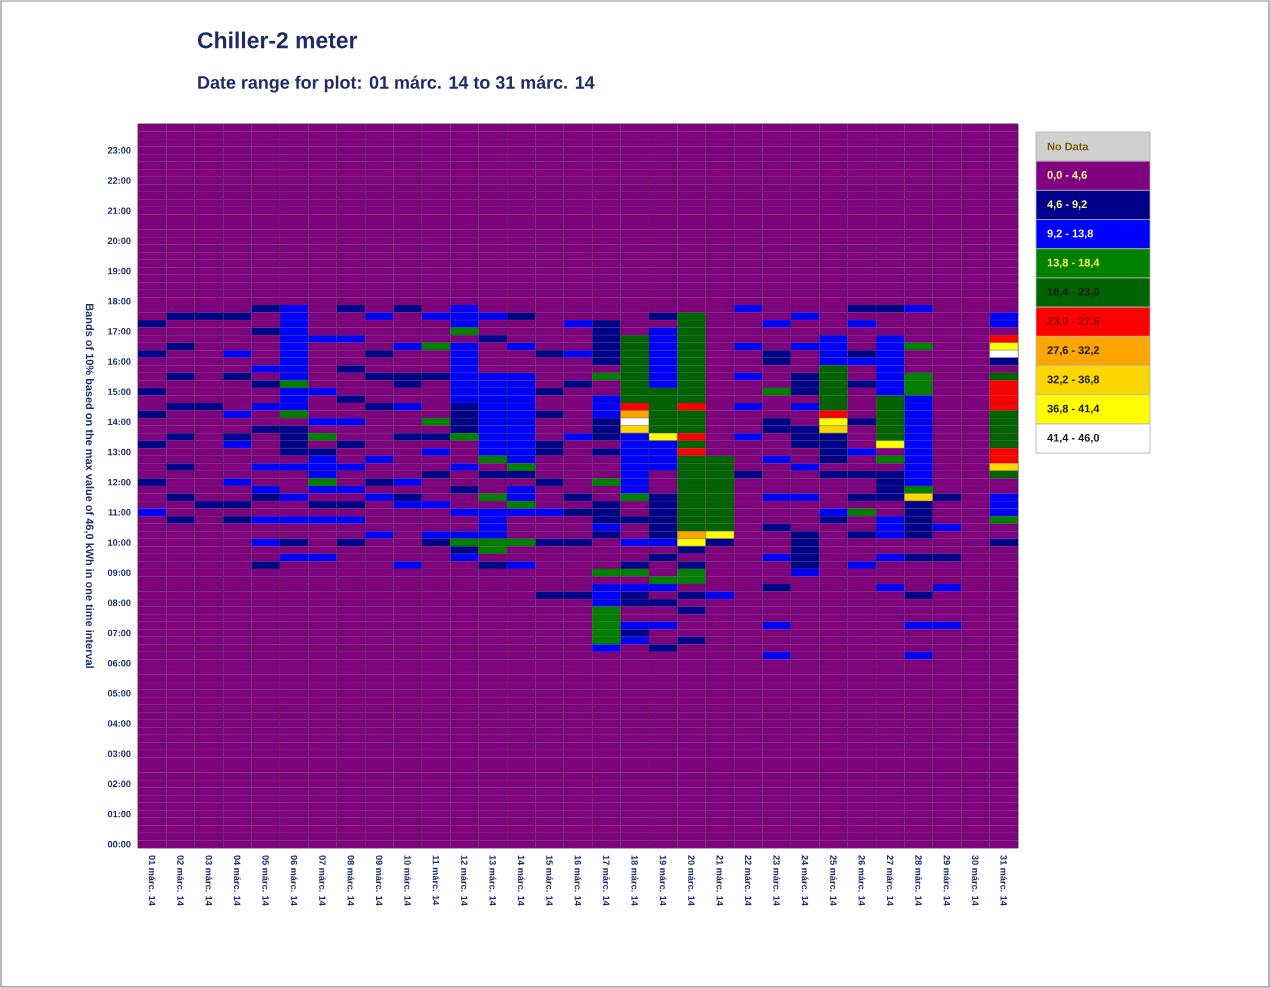 The image size is (1270, 988). Describe the element at coordinates (277, 40) in the screenshot. I see `chart-title: Chiller-2 meter` at that location.